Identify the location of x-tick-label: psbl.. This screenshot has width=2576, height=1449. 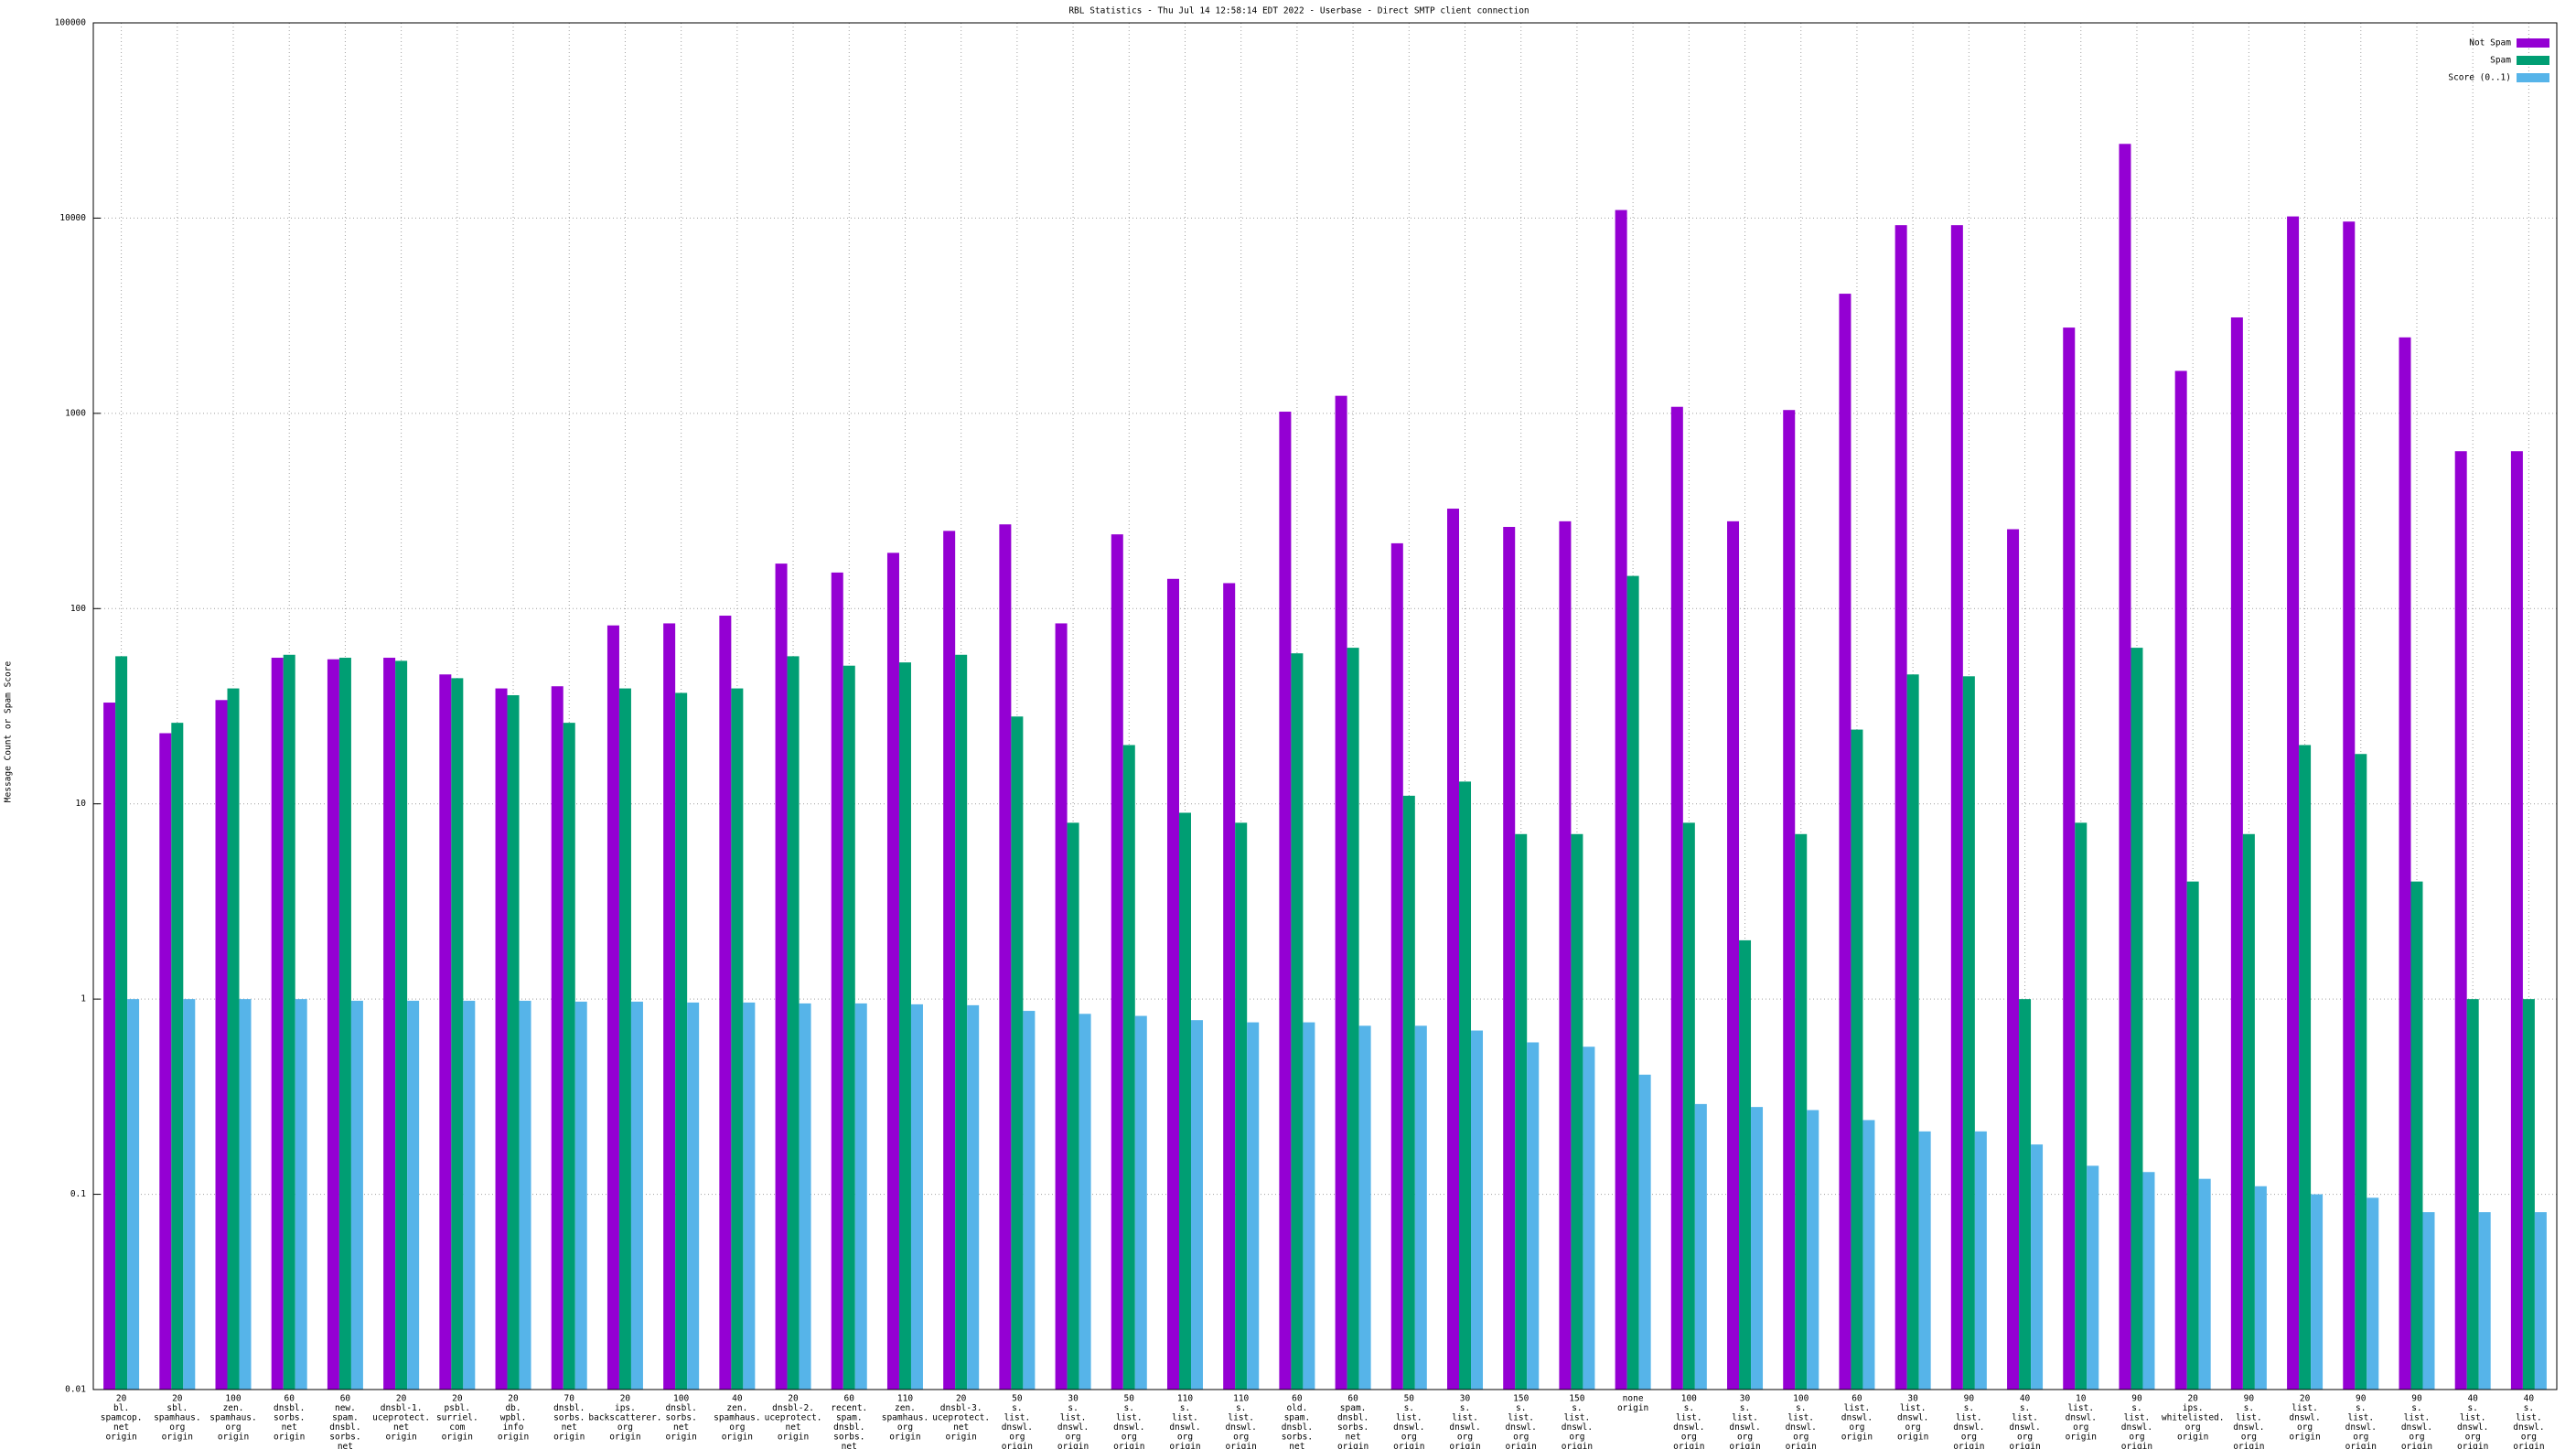
(458, 1408).